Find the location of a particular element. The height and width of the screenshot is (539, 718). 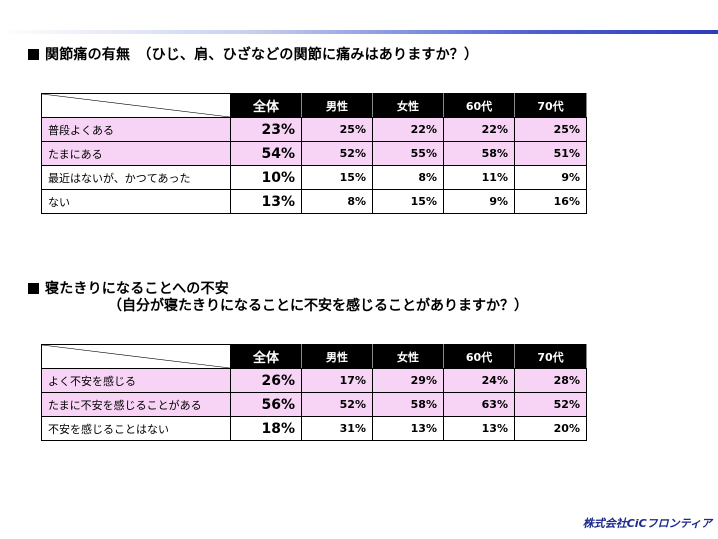

cell-total: 10% is located at coordinates (266, 177).